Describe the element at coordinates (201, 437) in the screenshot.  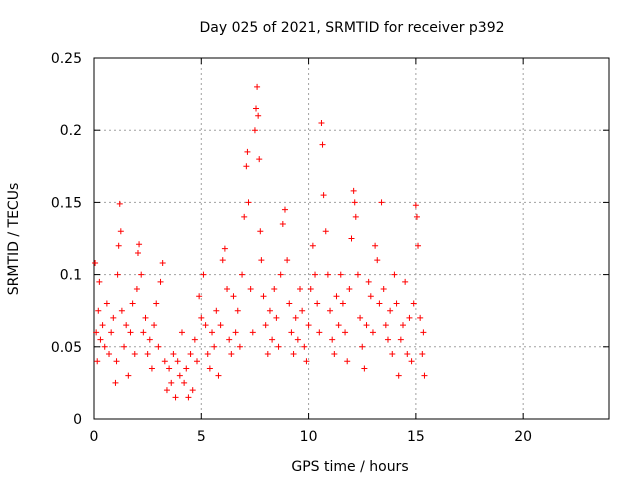
I see `x-tick-label: 5` at that location.